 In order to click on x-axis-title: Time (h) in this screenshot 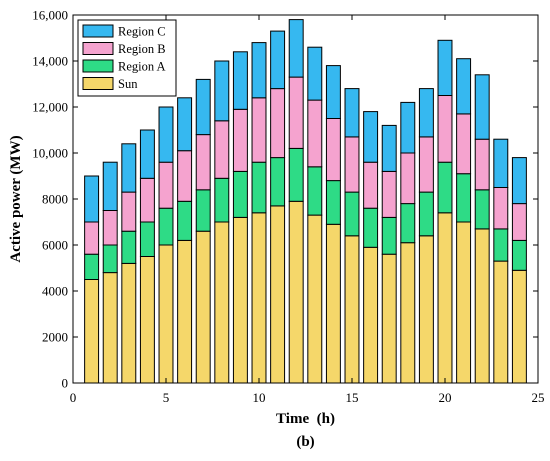, I will do `click(305, 419)`.